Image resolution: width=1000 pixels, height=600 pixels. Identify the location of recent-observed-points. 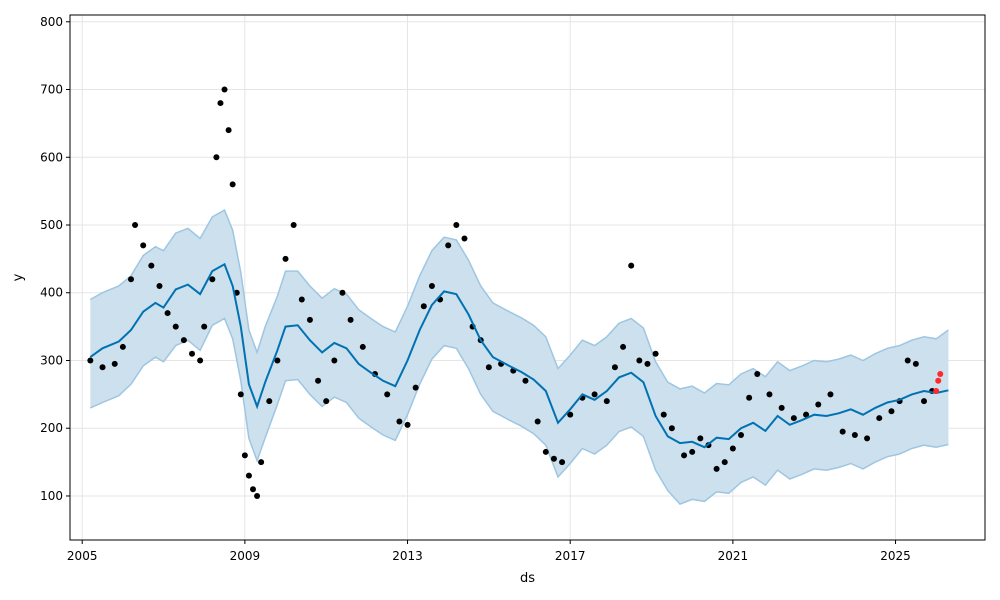
(938, 382).